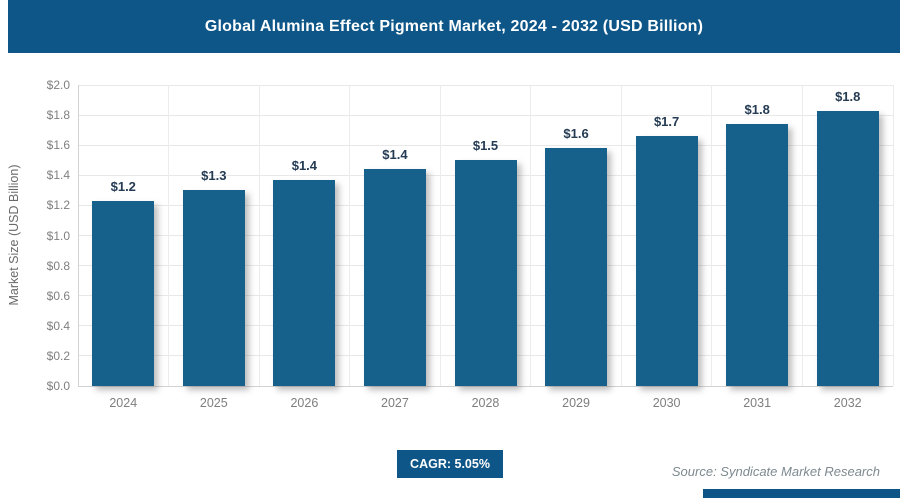 This screenshot has width=900, height=500. I want to click on footer-accent-bar, so click(801, 493).